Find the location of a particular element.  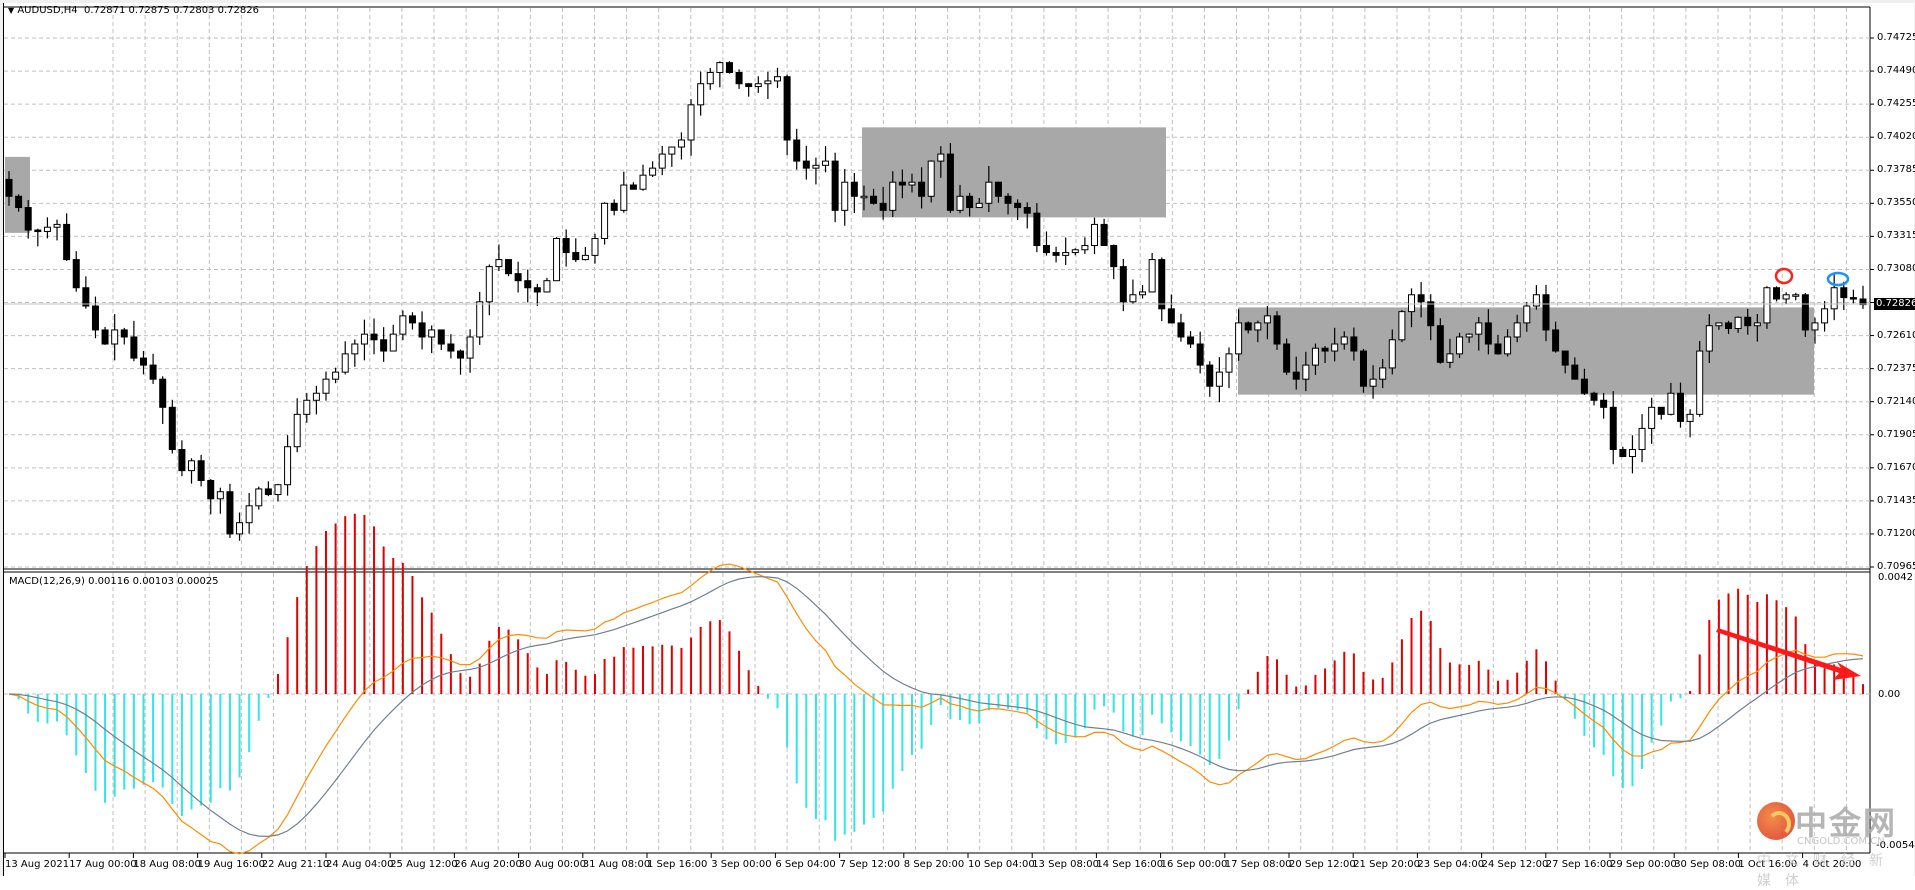

time-tick-label: 8 Sep 20:00 is located at coordinates (934, 864).